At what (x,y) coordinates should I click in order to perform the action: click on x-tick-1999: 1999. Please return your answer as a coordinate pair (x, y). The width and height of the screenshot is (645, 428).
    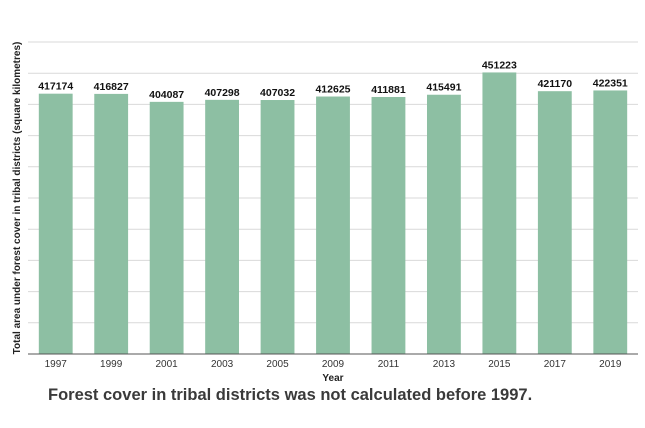
    Looking at the image, I should click on (111, 364).